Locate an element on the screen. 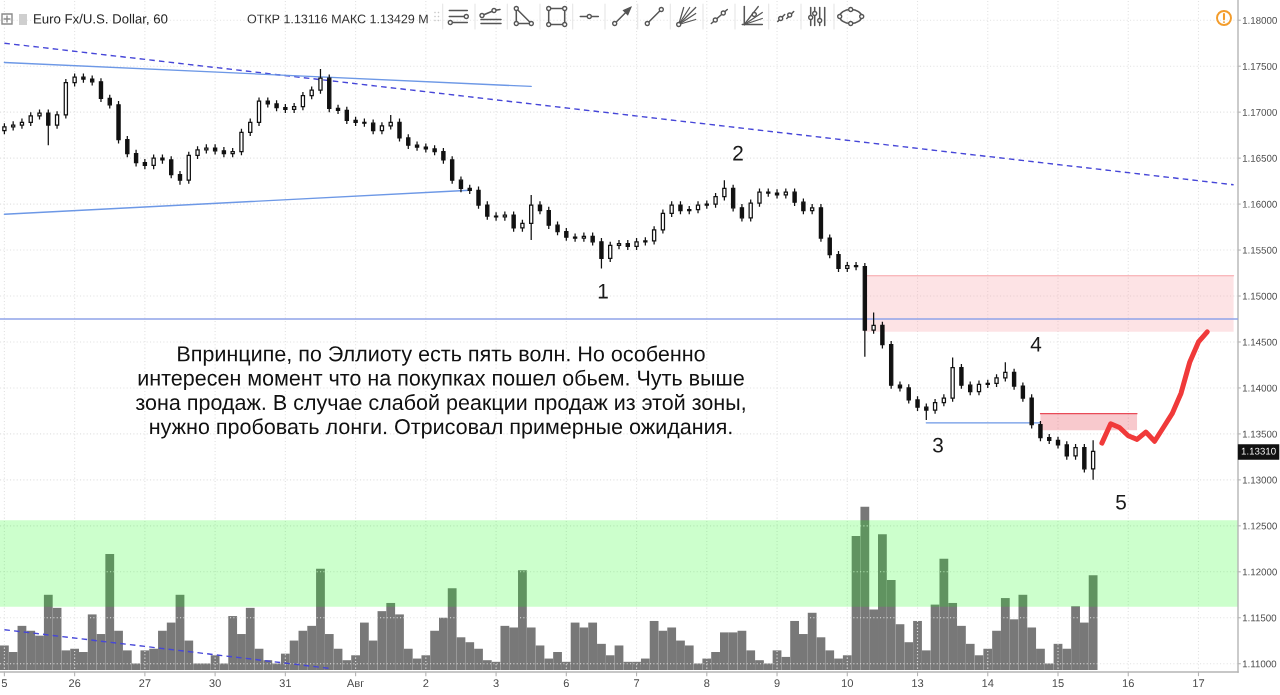  x-tick-label: 7 is located at coordinates (637, 683).